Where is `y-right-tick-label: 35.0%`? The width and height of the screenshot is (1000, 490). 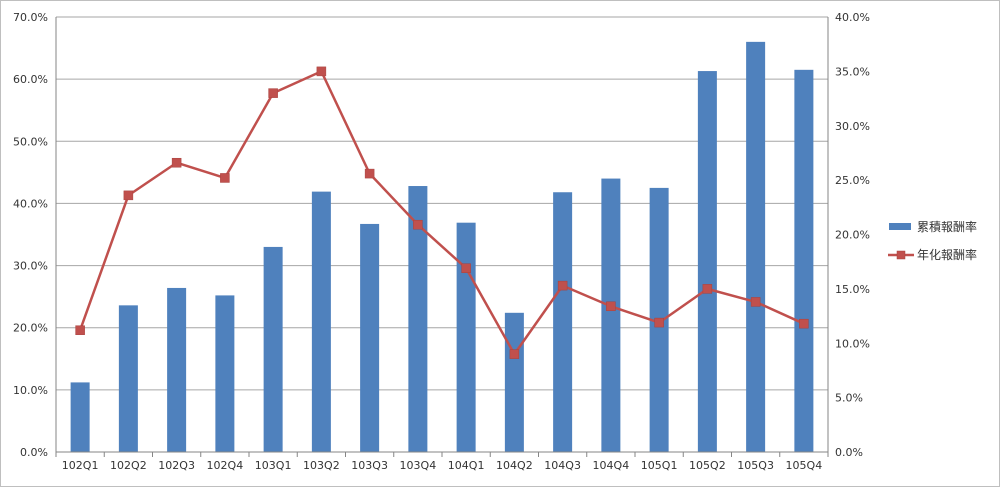 y-right-tick-label: 35.0% is located at coordinates (852, 71).